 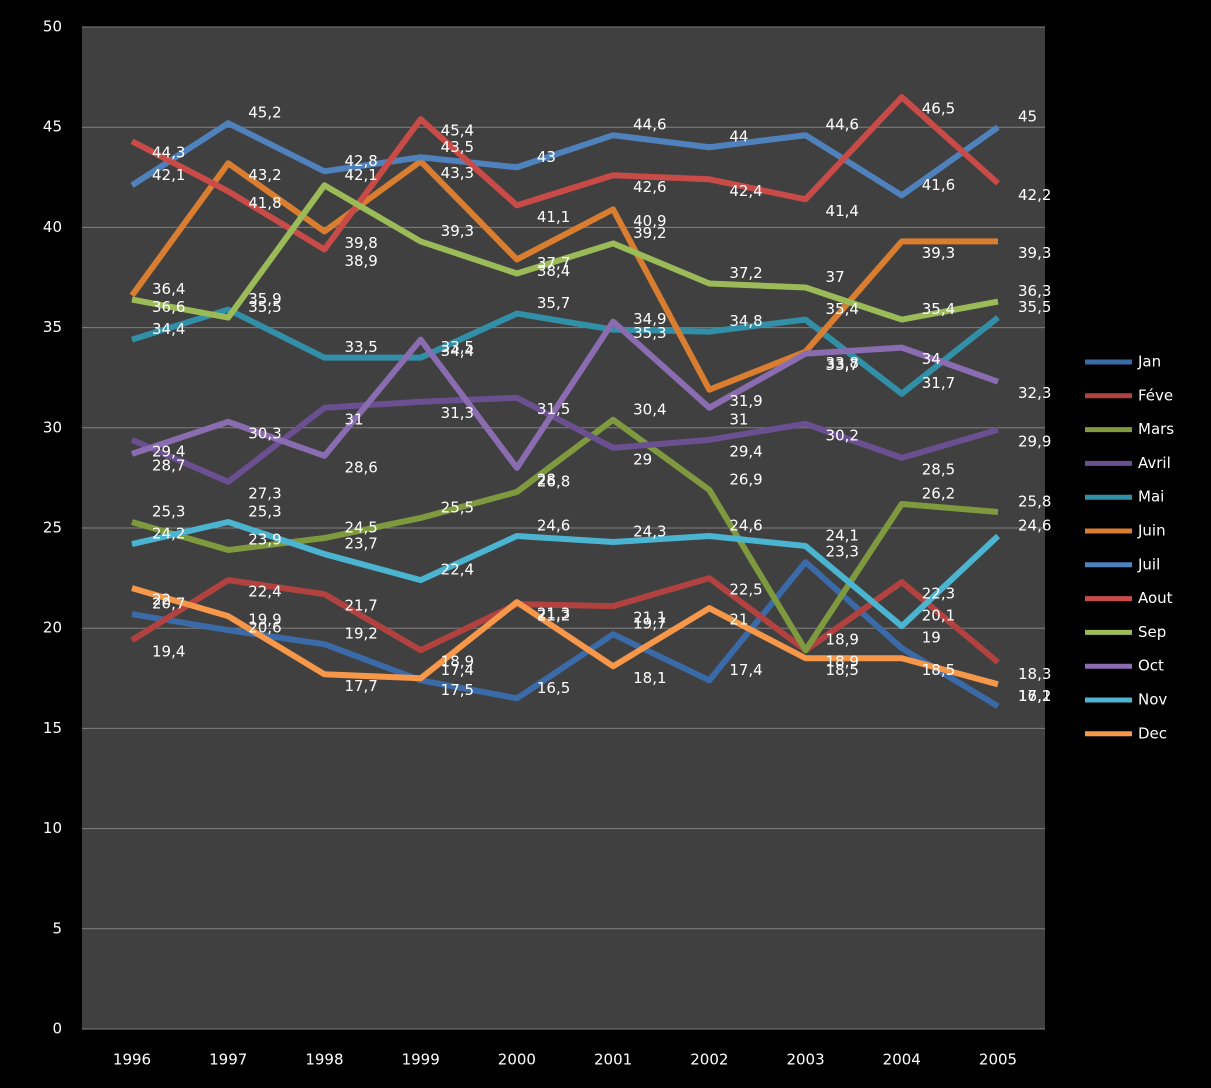 I want to click on data-label: 23,9, so click(x=264, y=540).